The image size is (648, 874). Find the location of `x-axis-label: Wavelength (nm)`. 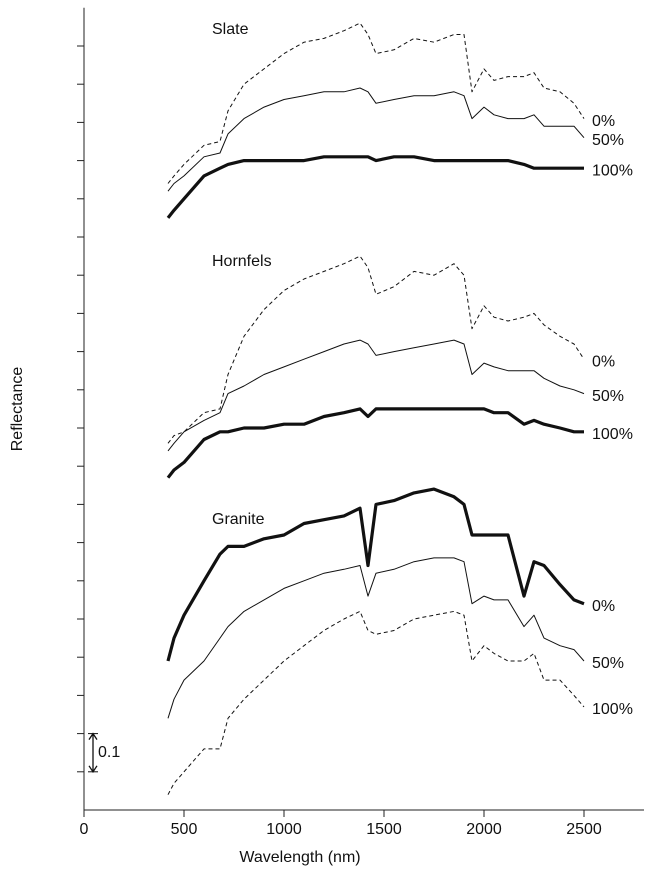

x-axis-label: Wavelength (nm) is located at coordinates (299, 857).